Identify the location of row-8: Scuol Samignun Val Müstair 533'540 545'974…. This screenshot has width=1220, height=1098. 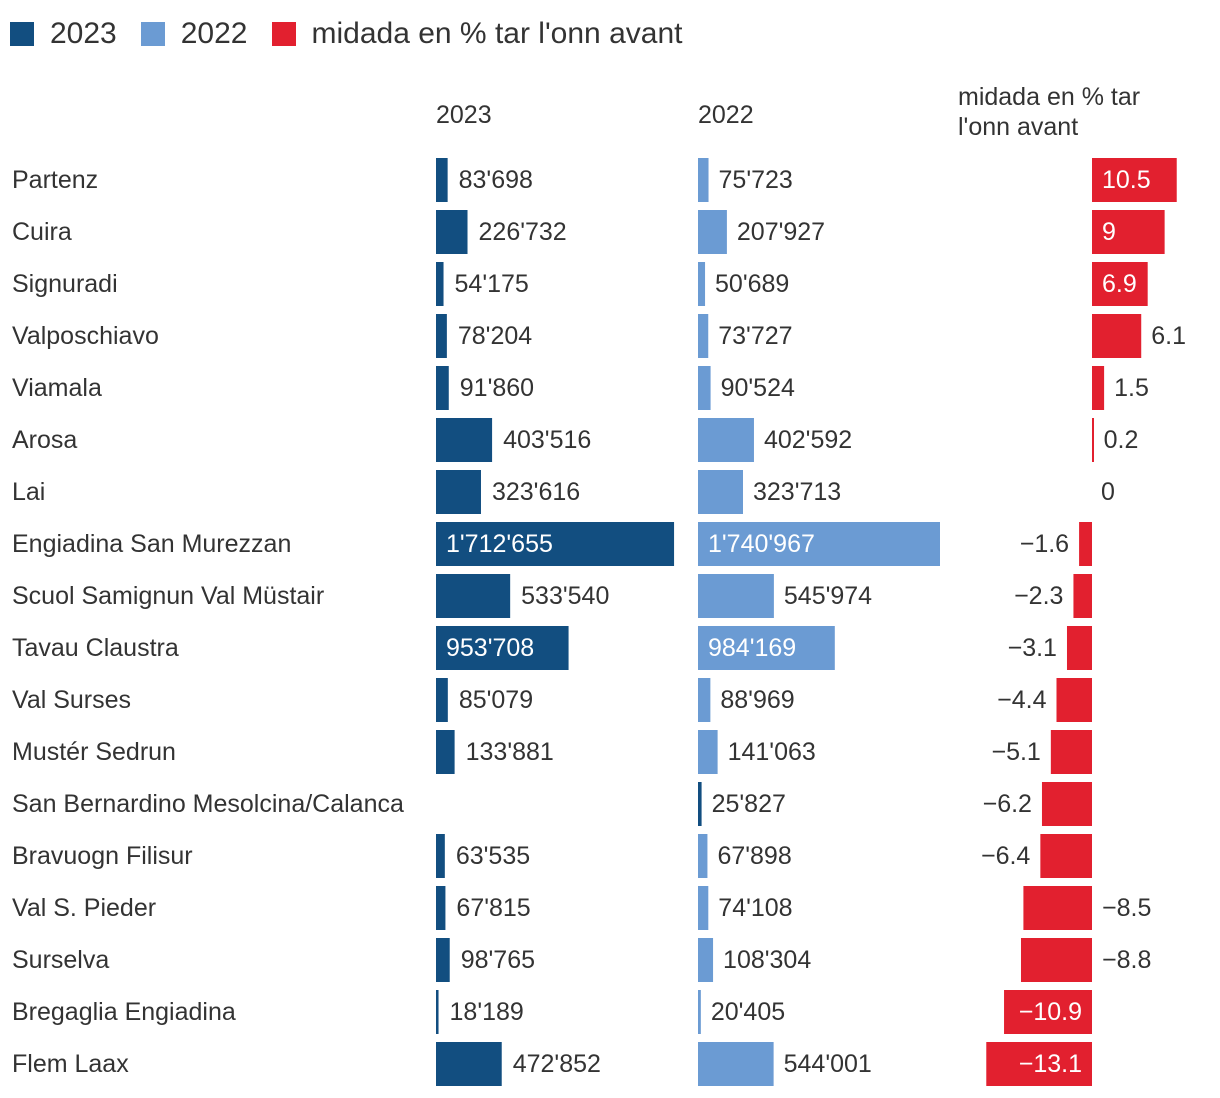
(552, 596).